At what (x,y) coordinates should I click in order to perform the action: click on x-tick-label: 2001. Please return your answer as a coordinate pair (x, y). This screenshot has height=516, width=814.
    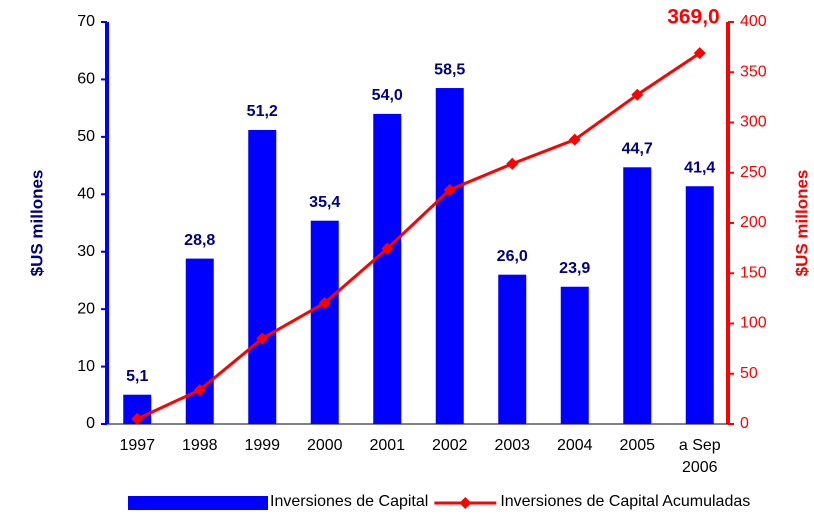
    Looking at the image, I should click on (387, 445).